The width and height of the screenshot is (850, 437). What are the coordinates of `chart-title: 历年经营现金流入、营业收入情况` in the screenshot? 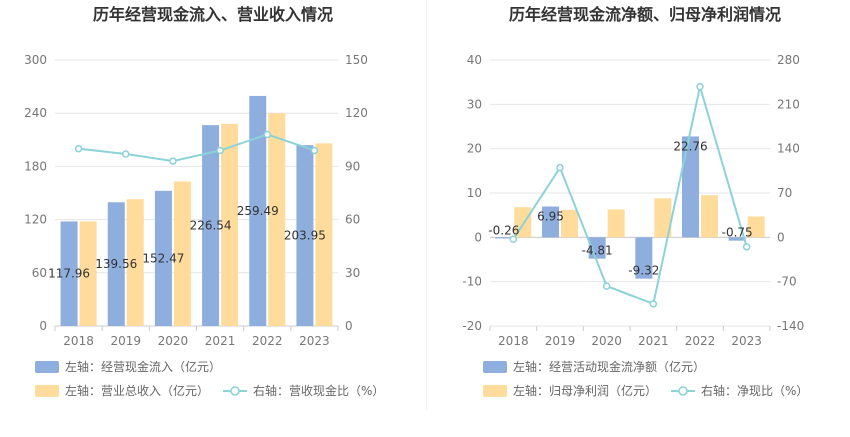 It's located at (213, 14).